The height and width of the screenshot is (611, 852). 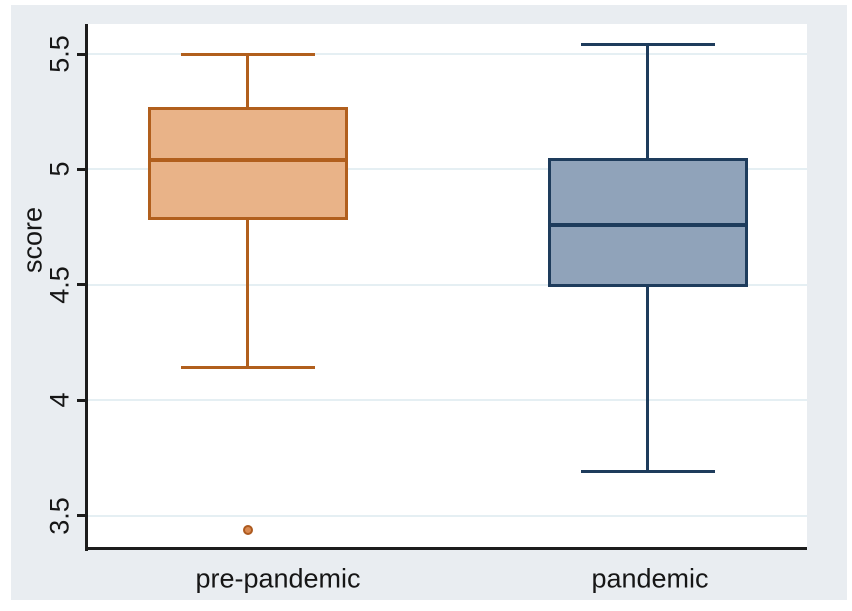 What do you see at coordinates (278, 578) in the screenshot?
I see `x-tick-label: pre-pandemic` at bounding box center [278, 578].